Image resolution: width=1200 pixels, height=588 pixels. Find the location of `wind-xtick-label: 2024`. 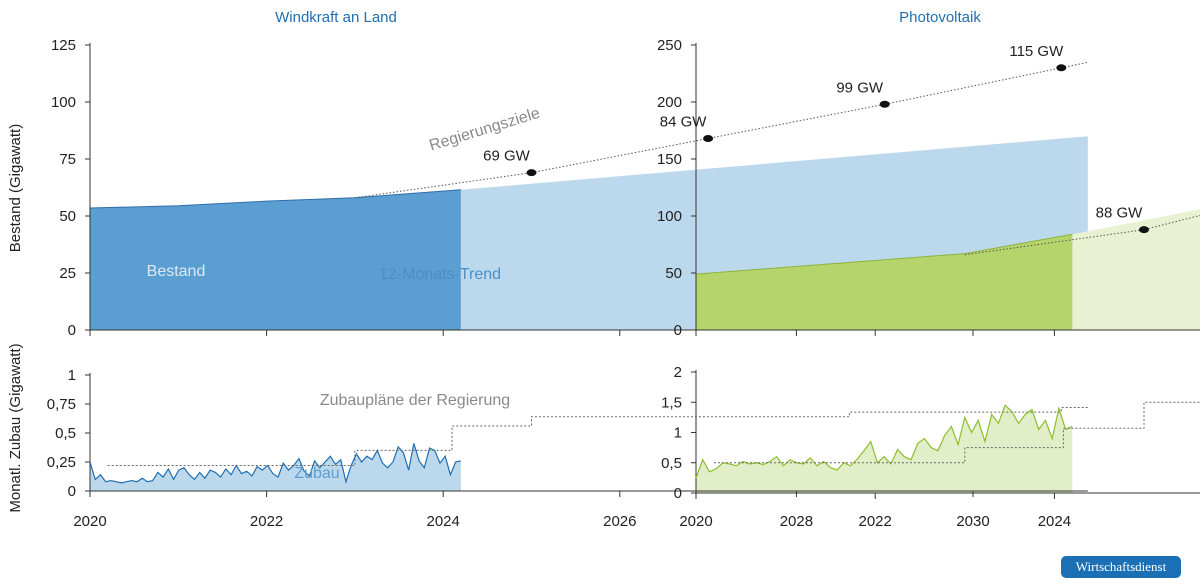

wind-xtick-label: 2024 is located at coordinates (443, 521).